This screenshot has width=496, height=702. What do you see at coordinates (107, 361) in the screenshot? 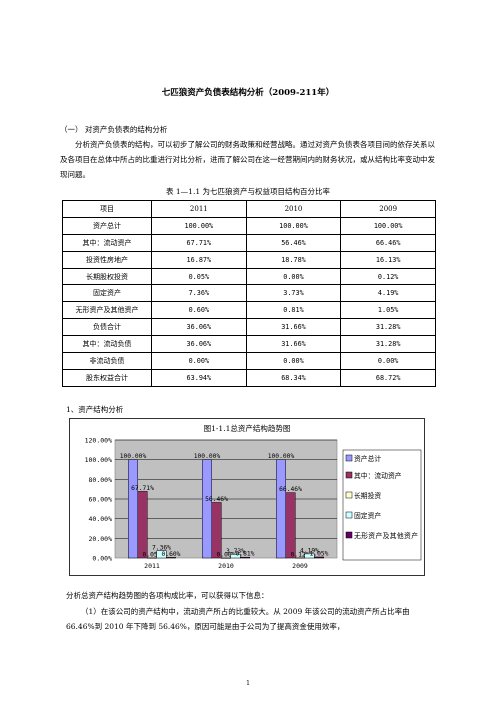
I see `row-label: 非流动负债` at bounding box center [107, 361].